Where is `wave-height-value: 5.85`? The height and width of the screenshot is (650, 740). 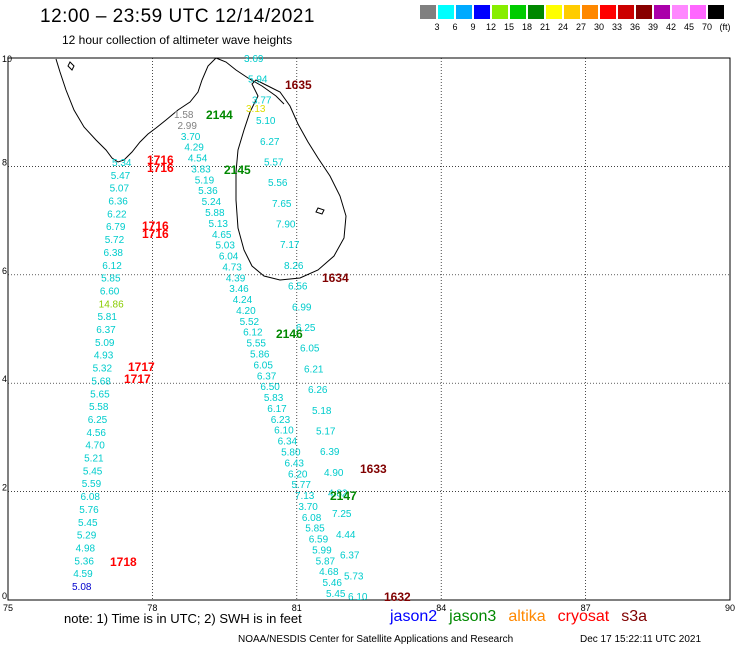 wave-height-value: 5.85 is located at coordinates (111, 279).